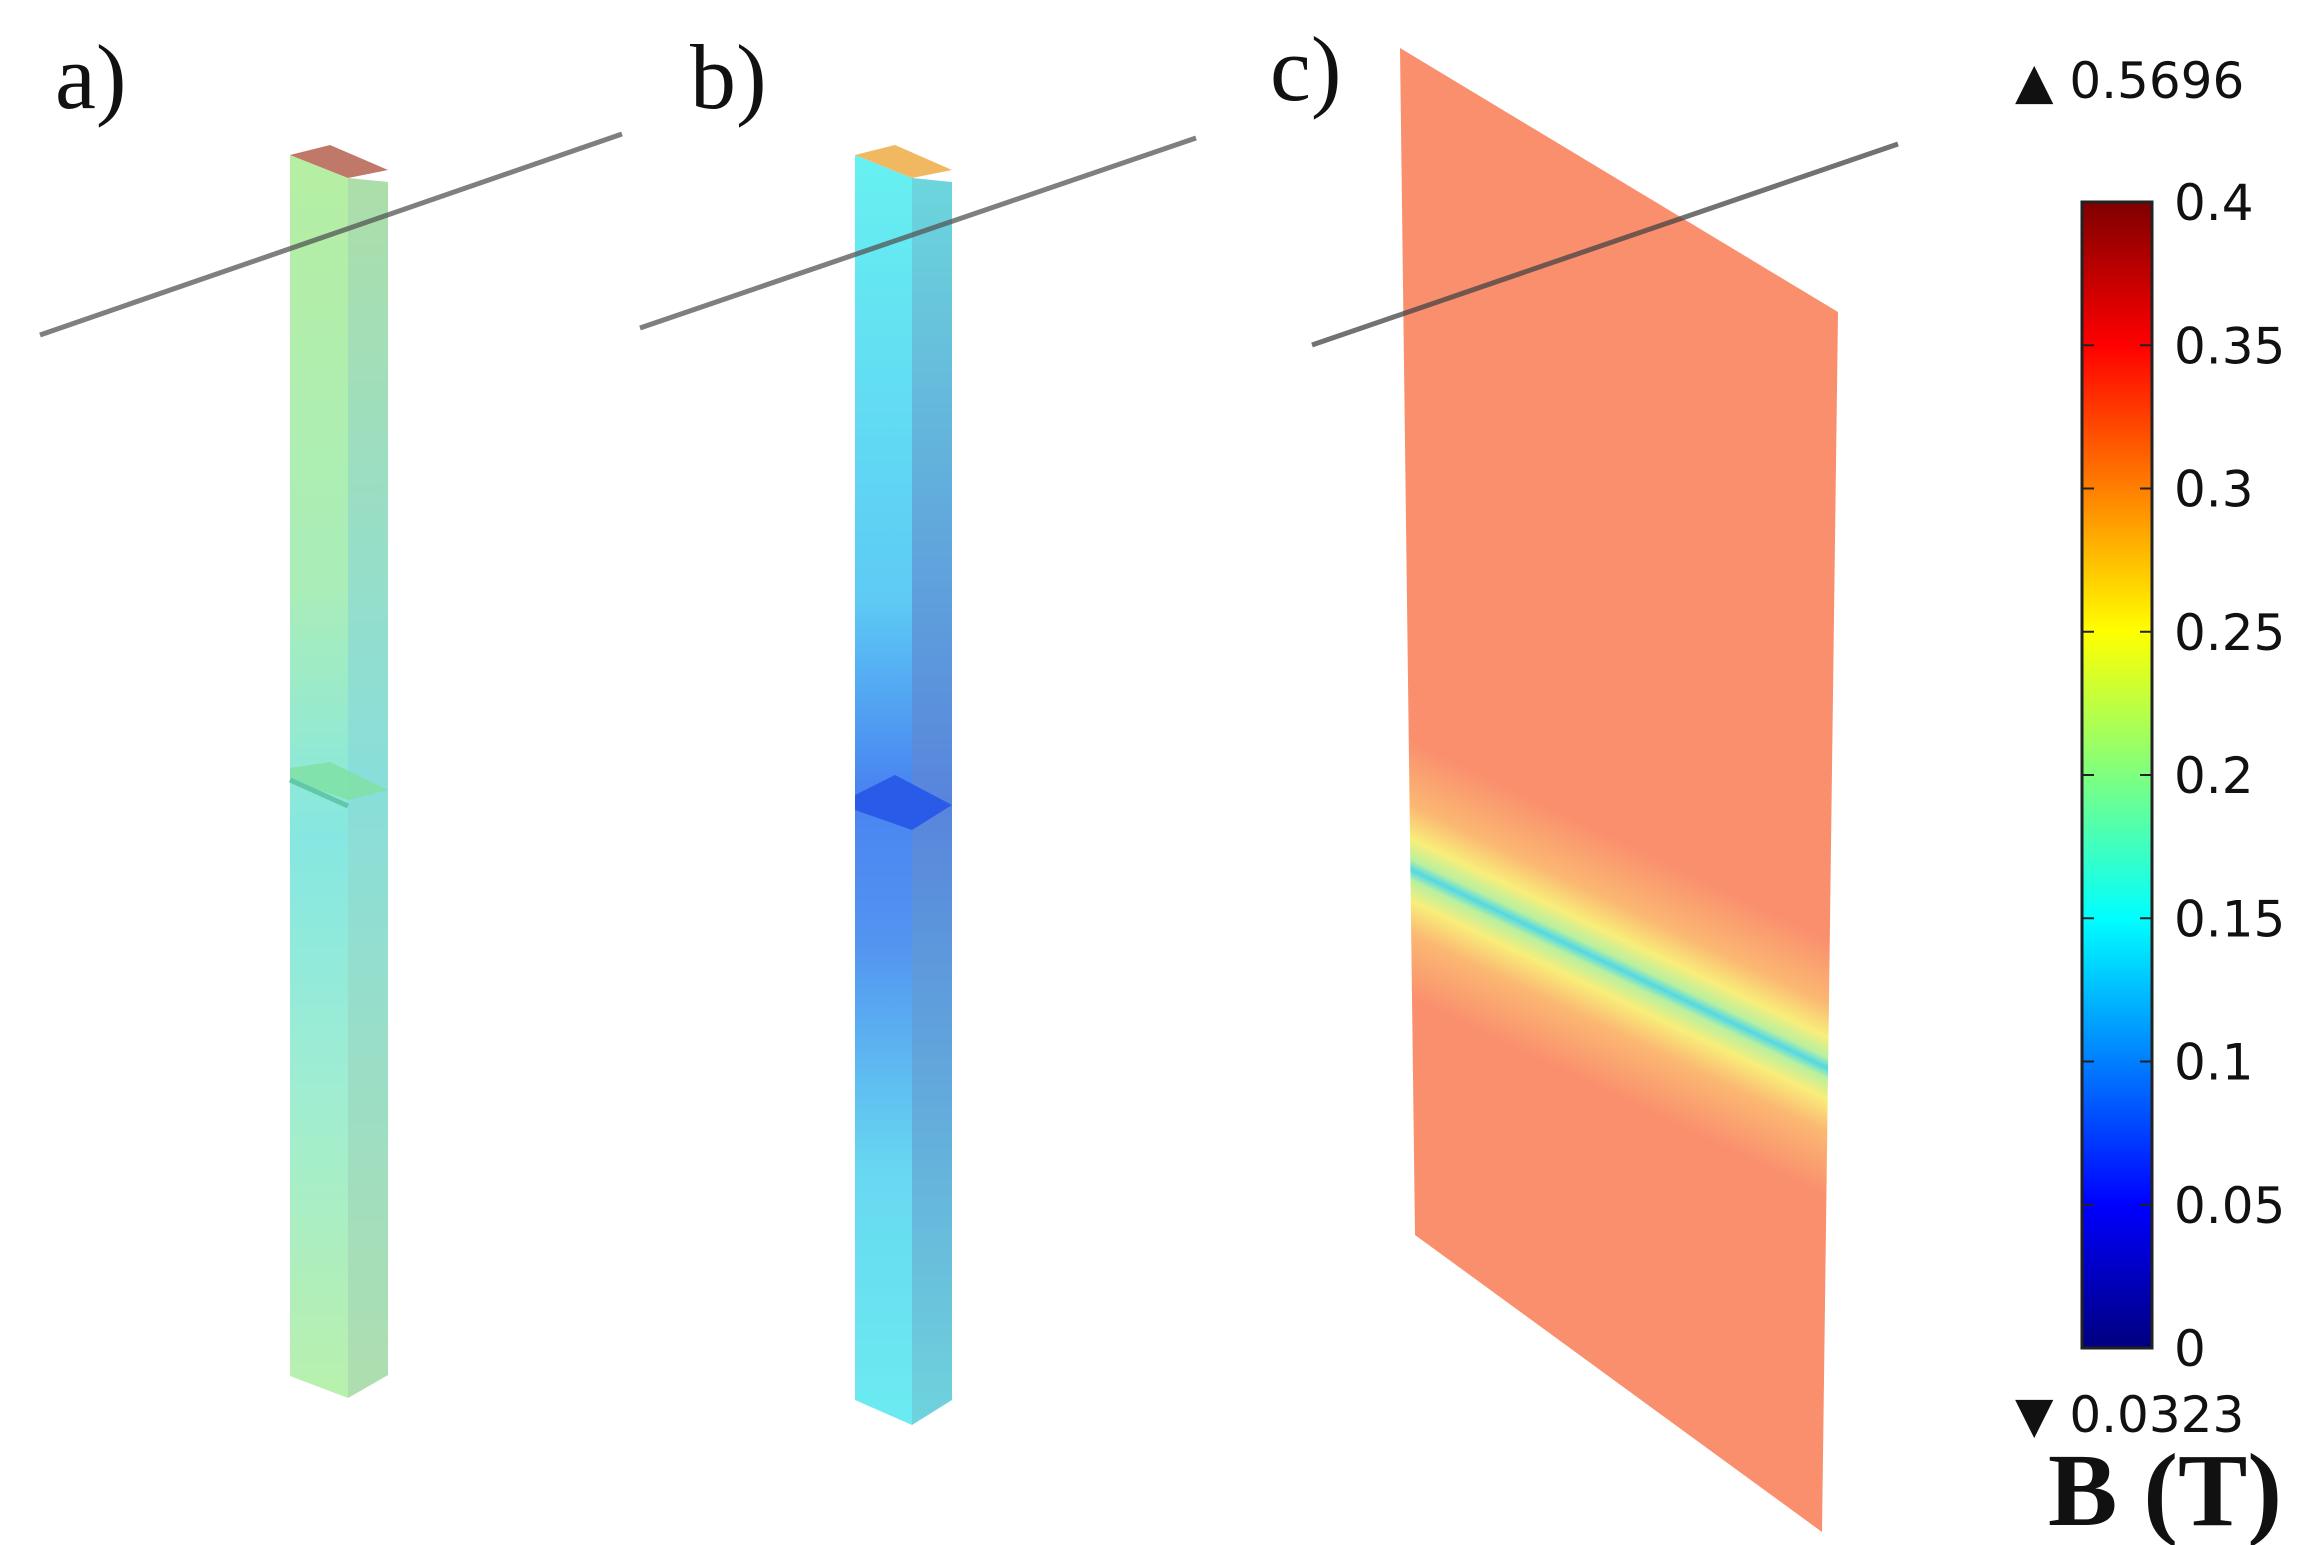  What do you see at coordinates (2129, 1415) in the screenshot?
I see `colorbar-min-marker: ▼ 0.0323` at bounding box center [2129, 1415].